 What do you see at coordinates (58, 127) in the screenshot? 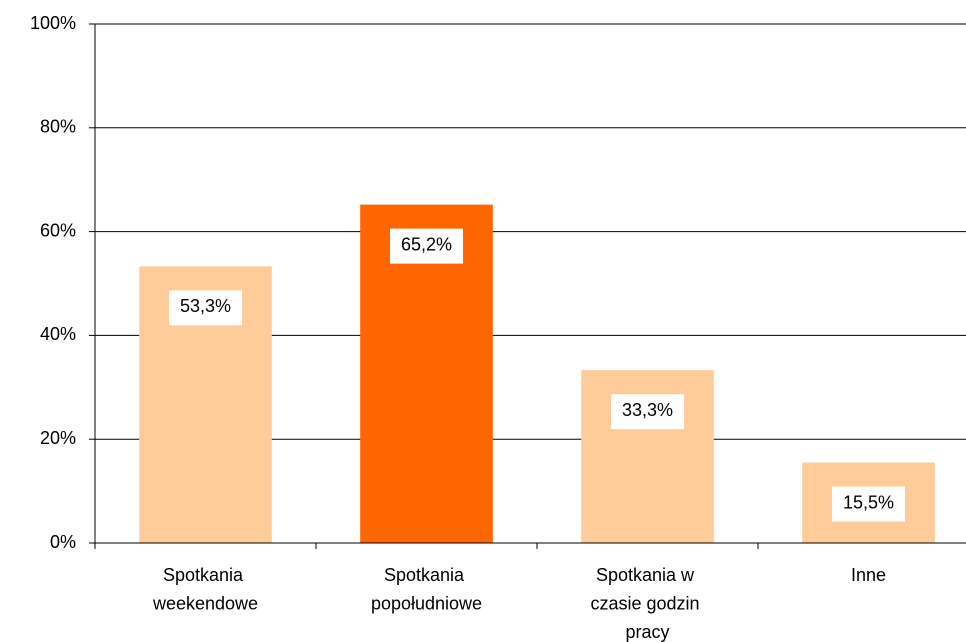
I see `y-tick-label: 80%` at bounding box center [58, 127].